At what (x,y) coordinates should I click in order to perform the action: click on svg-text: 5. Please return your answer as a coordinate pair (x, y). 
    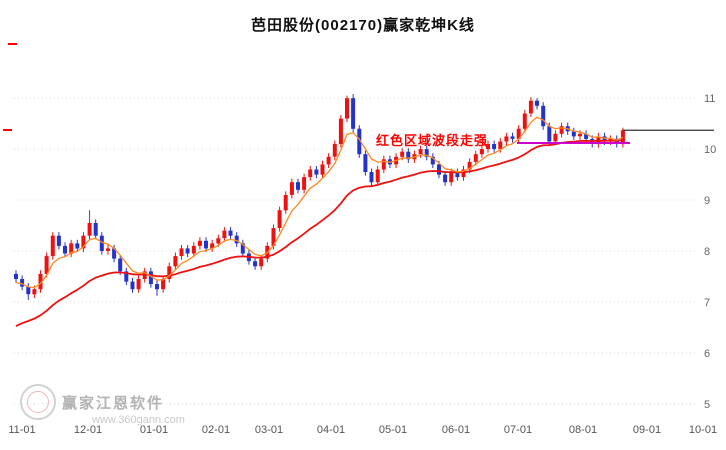
    Looking at the image, I should click on (707, 405).